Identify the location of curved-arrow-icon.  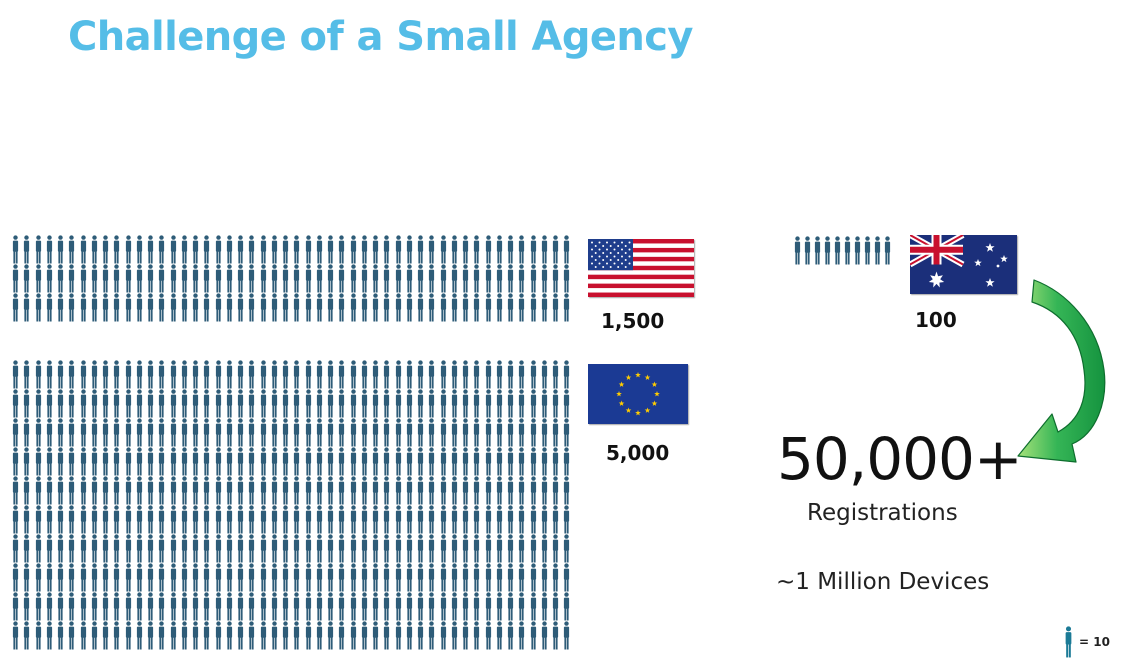
(1061, 371).